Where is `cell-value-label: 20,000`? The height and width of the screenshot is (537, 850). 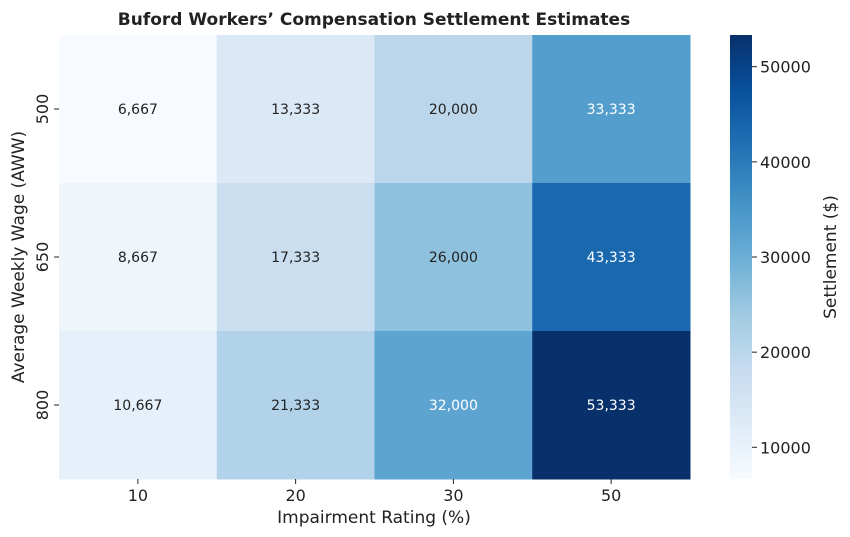 cell-value-label: 20,000 is located at coordinates (453, 110).